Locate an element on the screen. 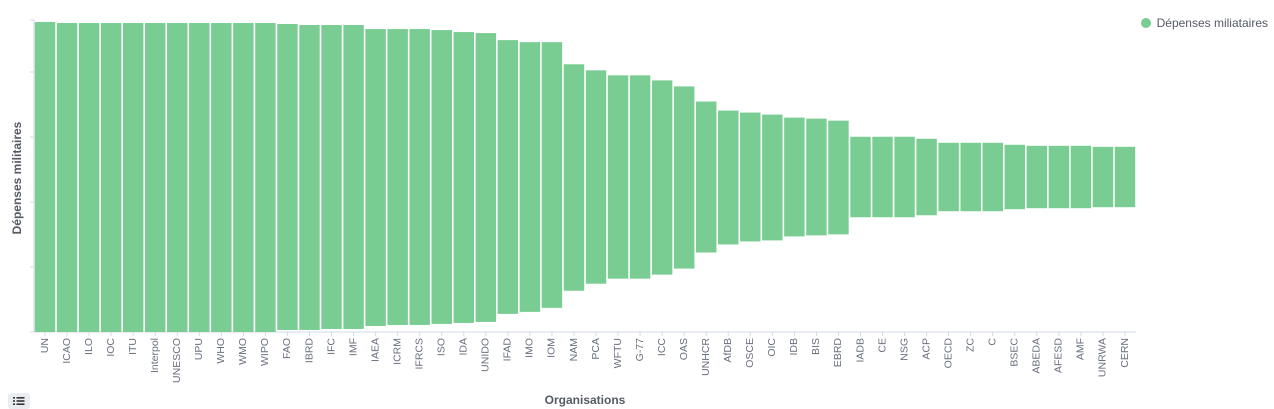 This screenshot has width=1274, height=409. bar-ida is located at coordinates (463, 177).